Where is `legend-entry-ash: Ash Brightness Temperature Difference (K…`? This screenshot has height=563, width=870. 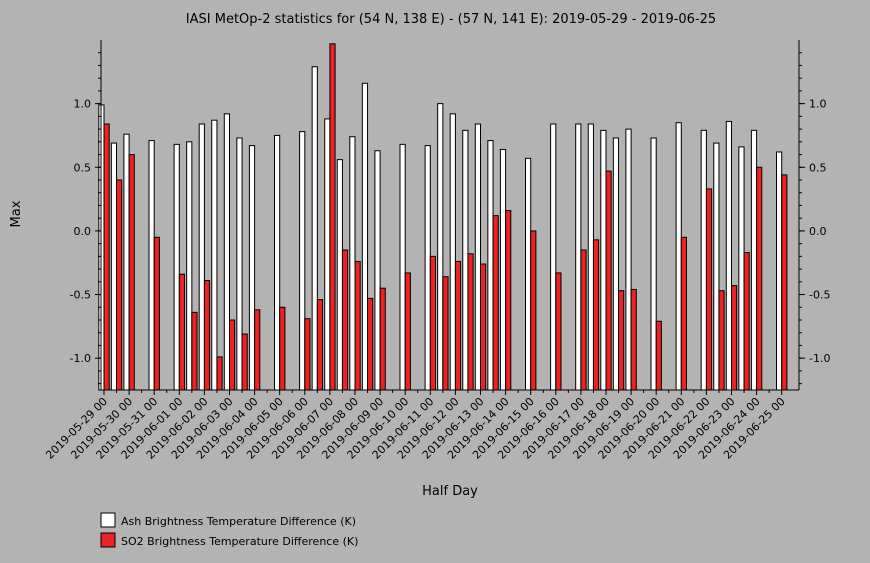
legend-entry-ash: Ash Brightness Temperature Difference (K… is located at coordinates (228, 520).